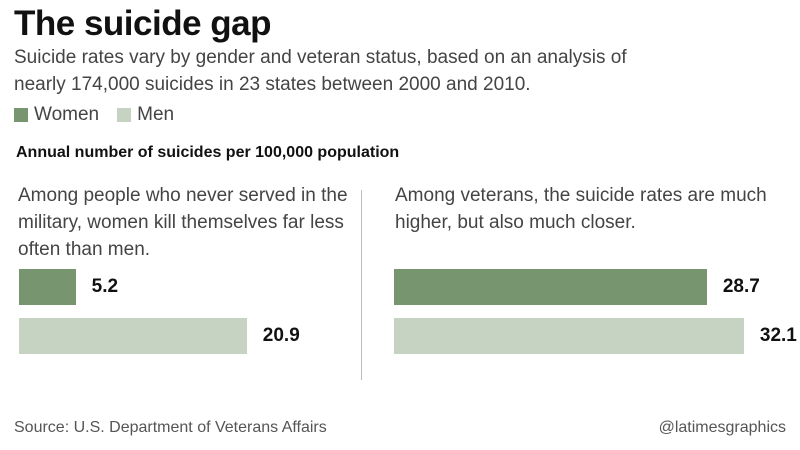 This screenshot has width=800, height=450. Describe the element at coordinates (47, 287) in the screenshot. I see `bar-nonveteran-women` at that location.